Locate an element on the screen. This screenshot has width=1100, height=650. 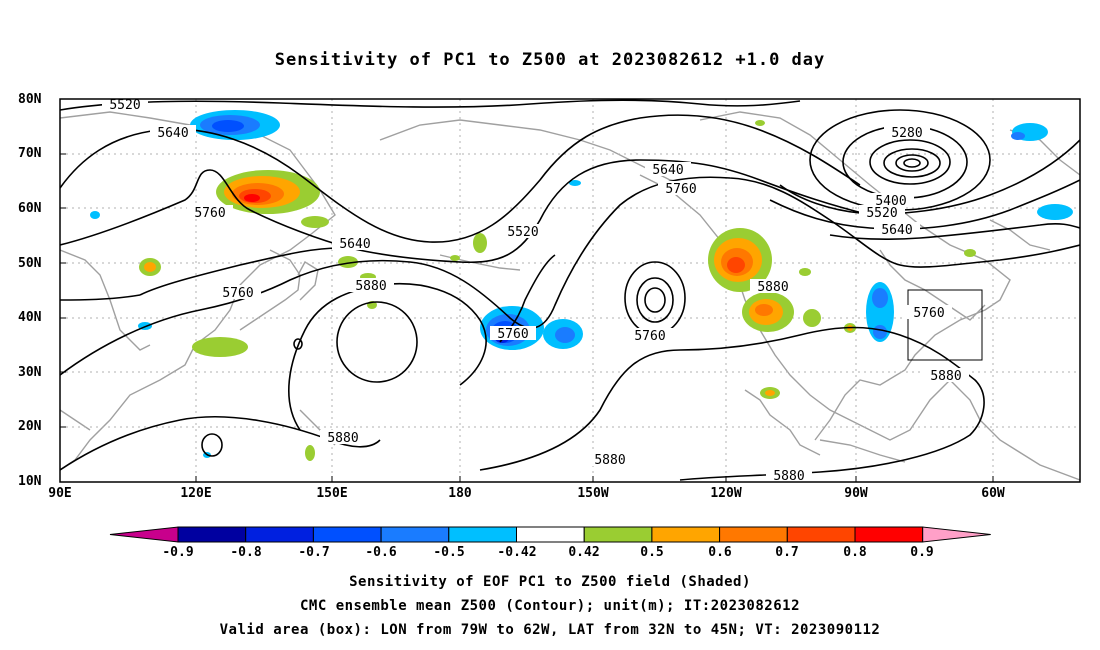
lat-label-40n: 40N is located at coordinates (30, 317).